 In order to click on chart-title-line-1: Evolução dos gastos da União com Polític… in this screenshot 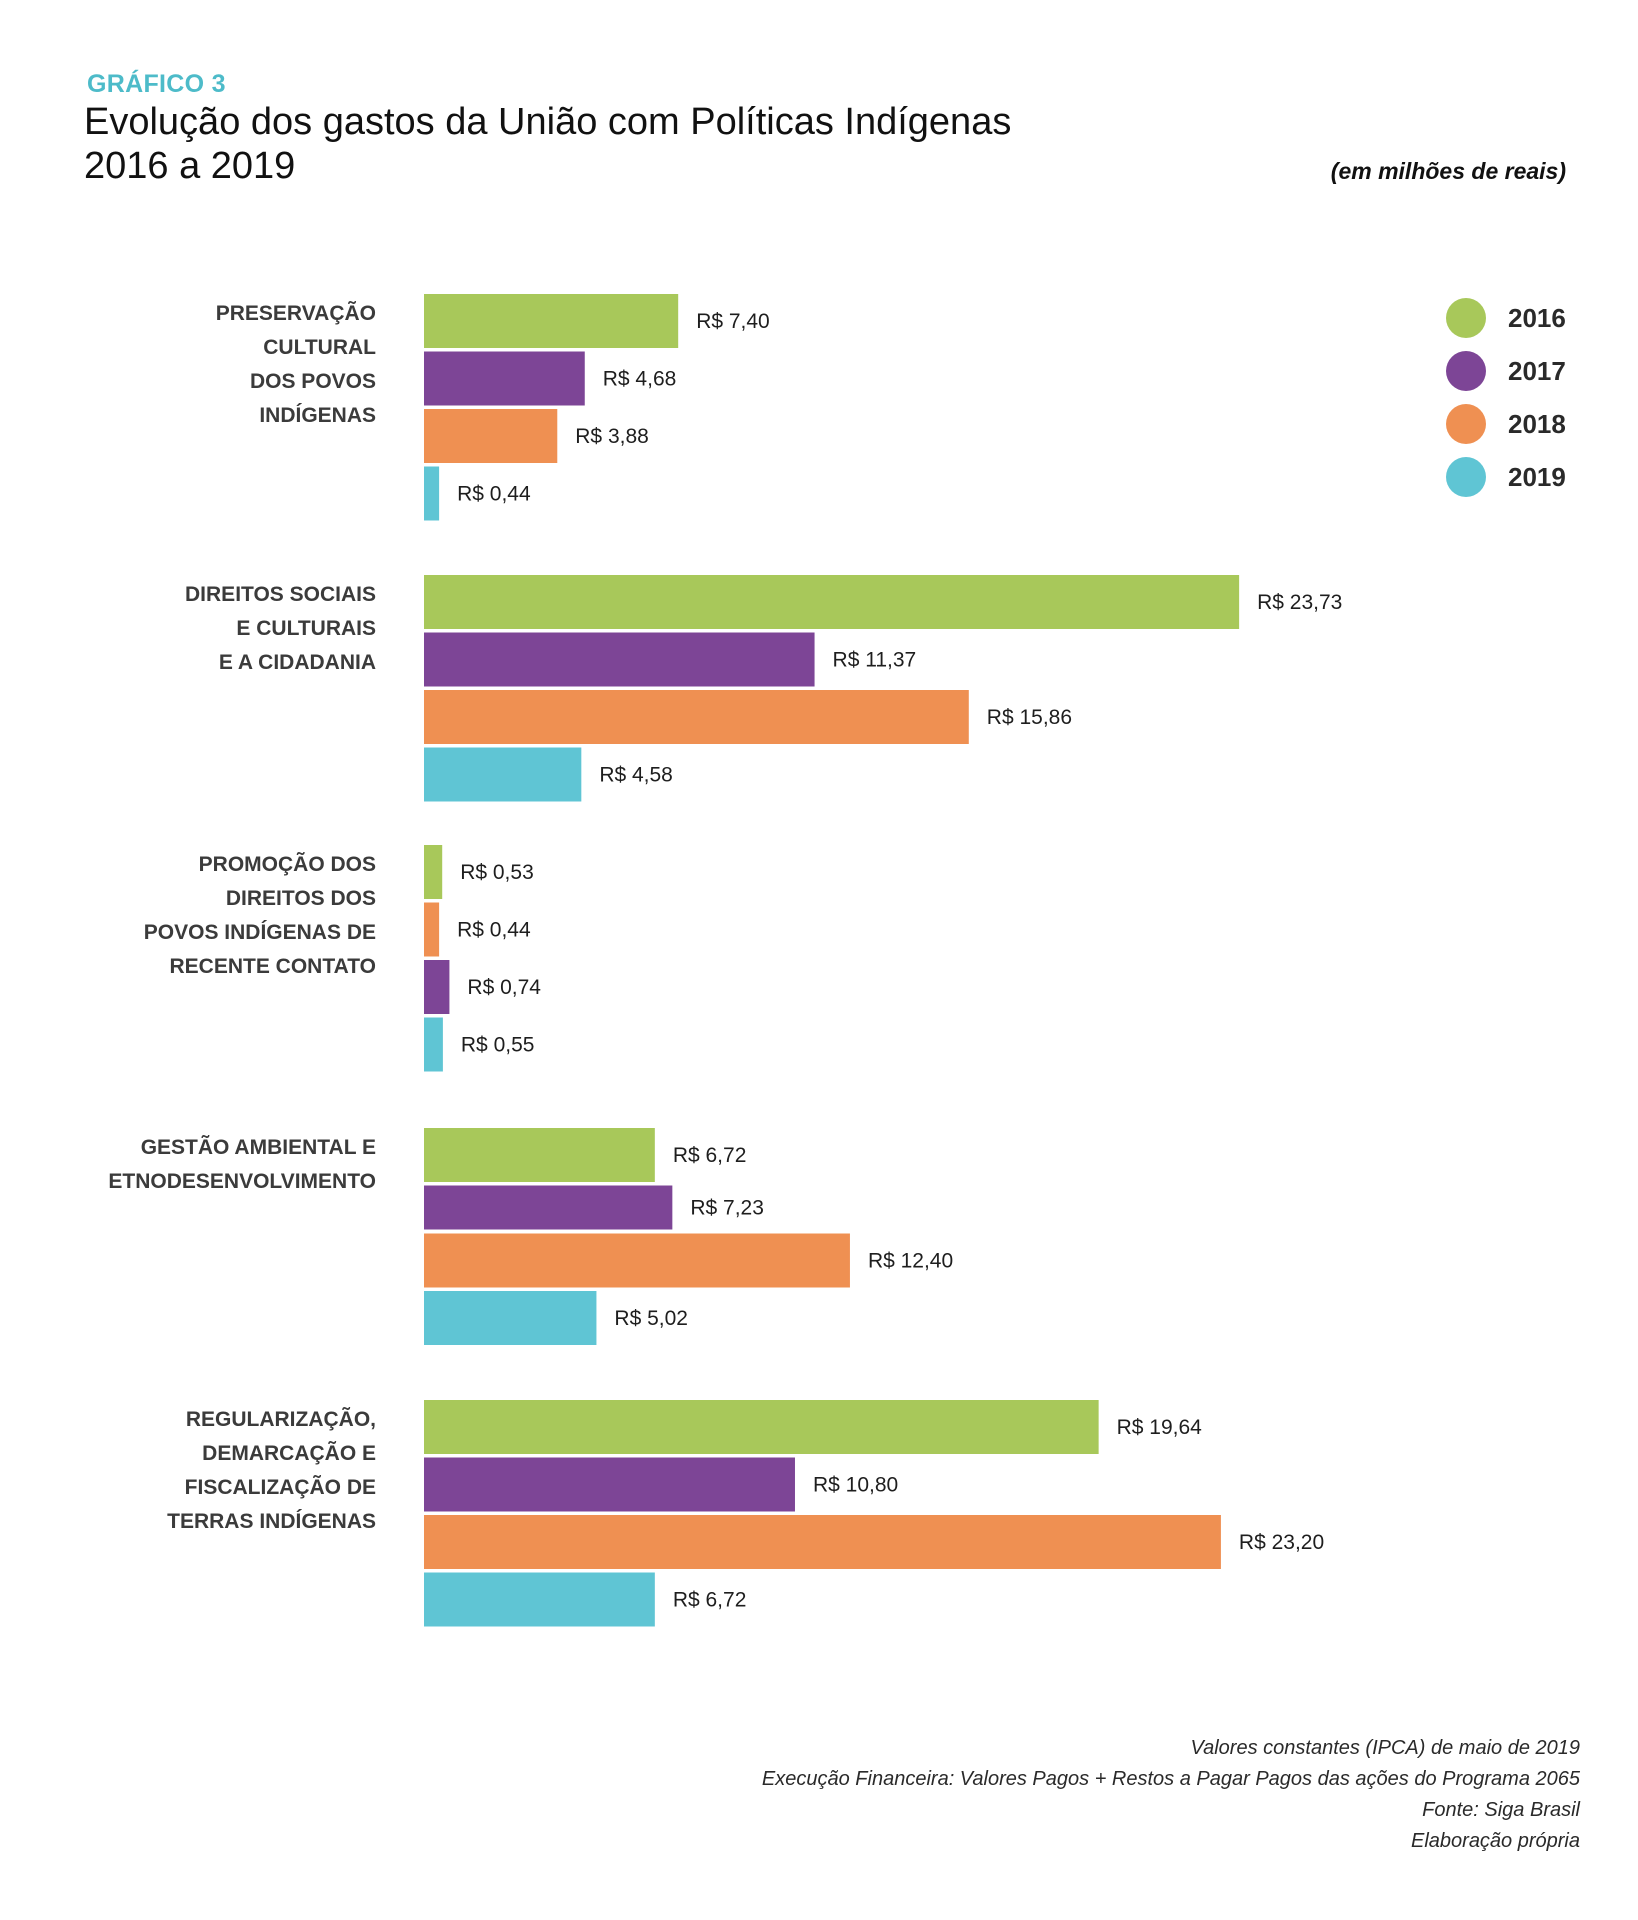, I will do `click(548, 122)`.